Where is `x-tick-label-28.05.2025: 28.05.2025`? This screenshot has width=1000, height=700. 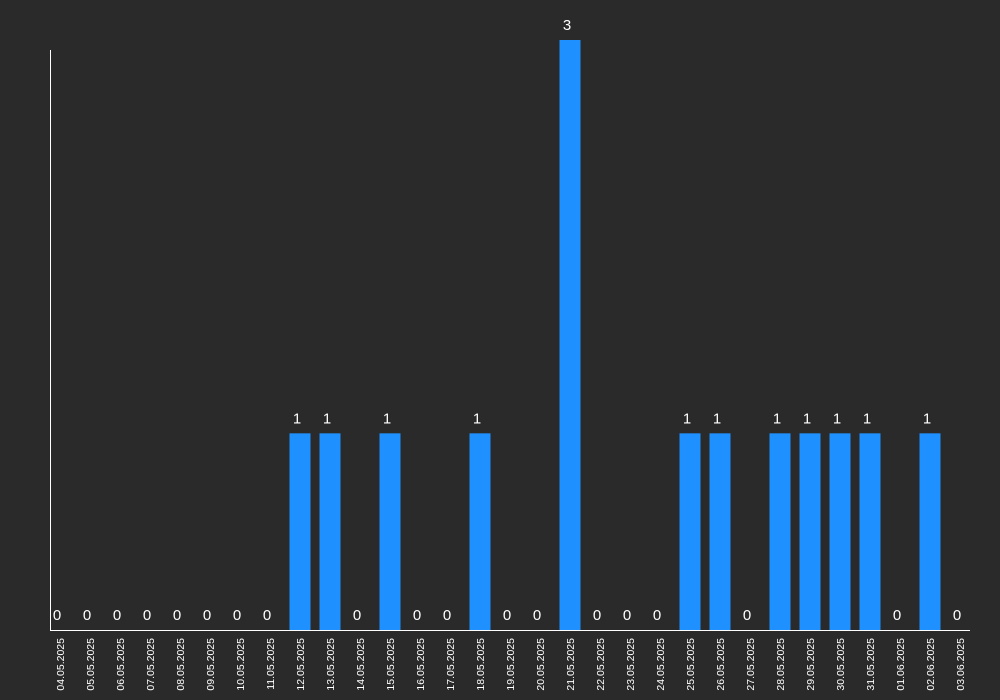 x-tick-label-28.05.2025: 28.05.2025 is located at coordinates (781, 664).